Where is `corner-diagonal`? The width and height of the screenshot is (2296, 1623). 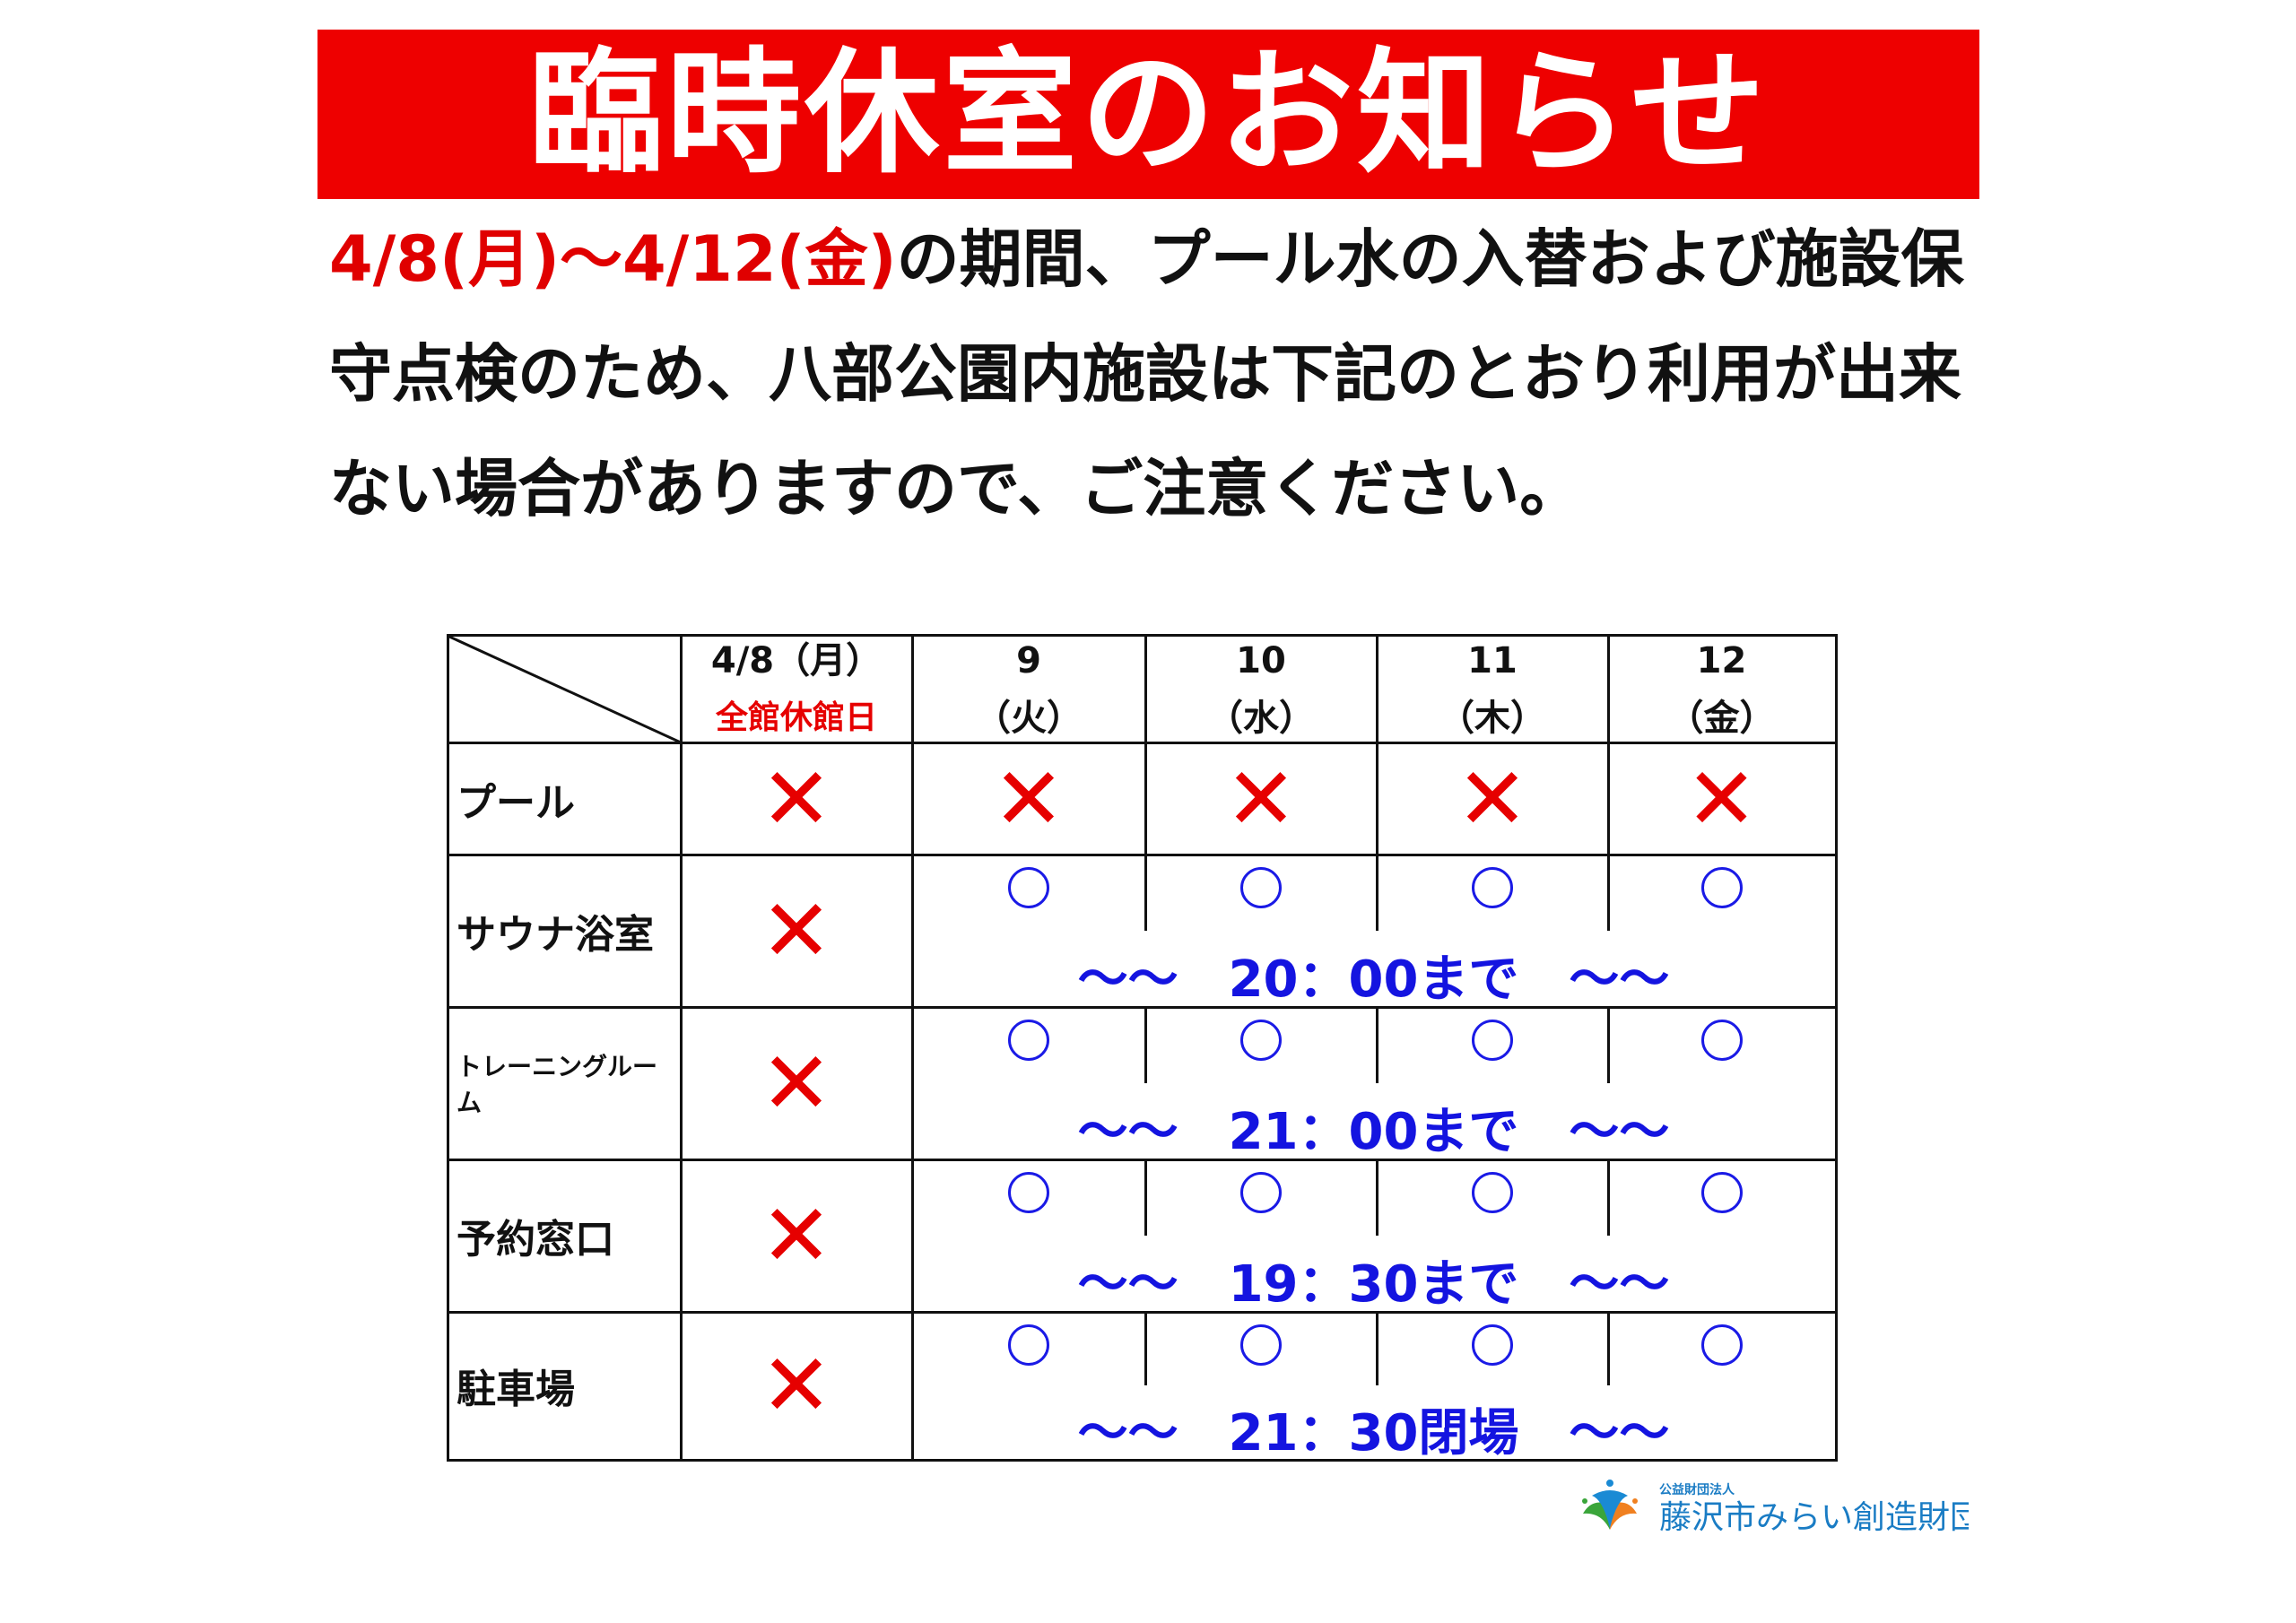
corner-diagonal is located at coordinates (565, 689).